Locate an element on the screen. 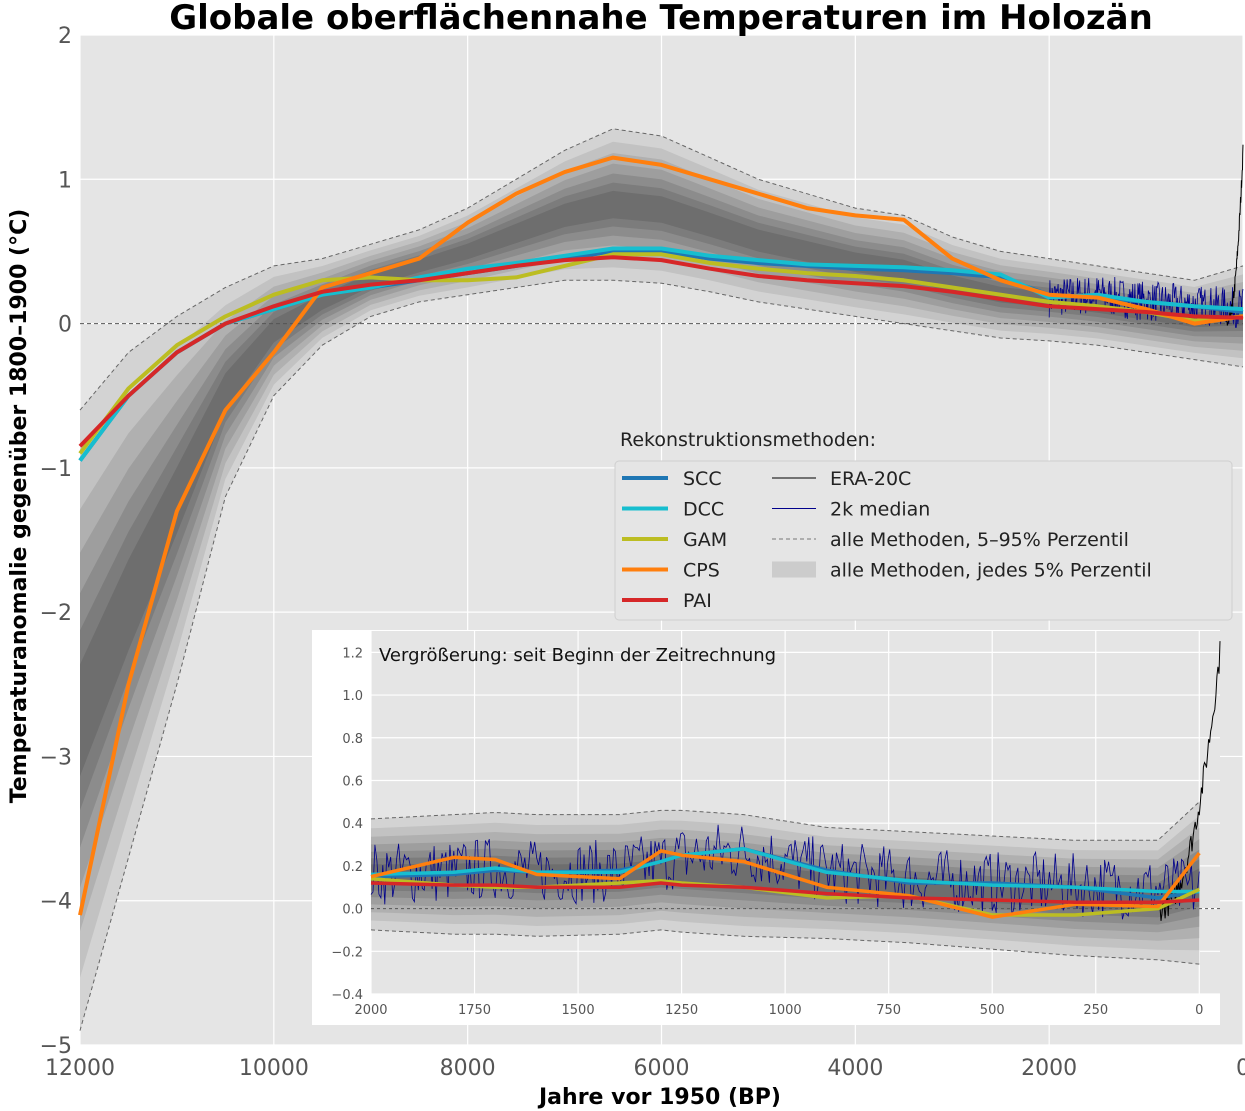 This screenshot has height=1111, width=1245. x-tick-label: 1750 is located at coordinates (474, 1010).